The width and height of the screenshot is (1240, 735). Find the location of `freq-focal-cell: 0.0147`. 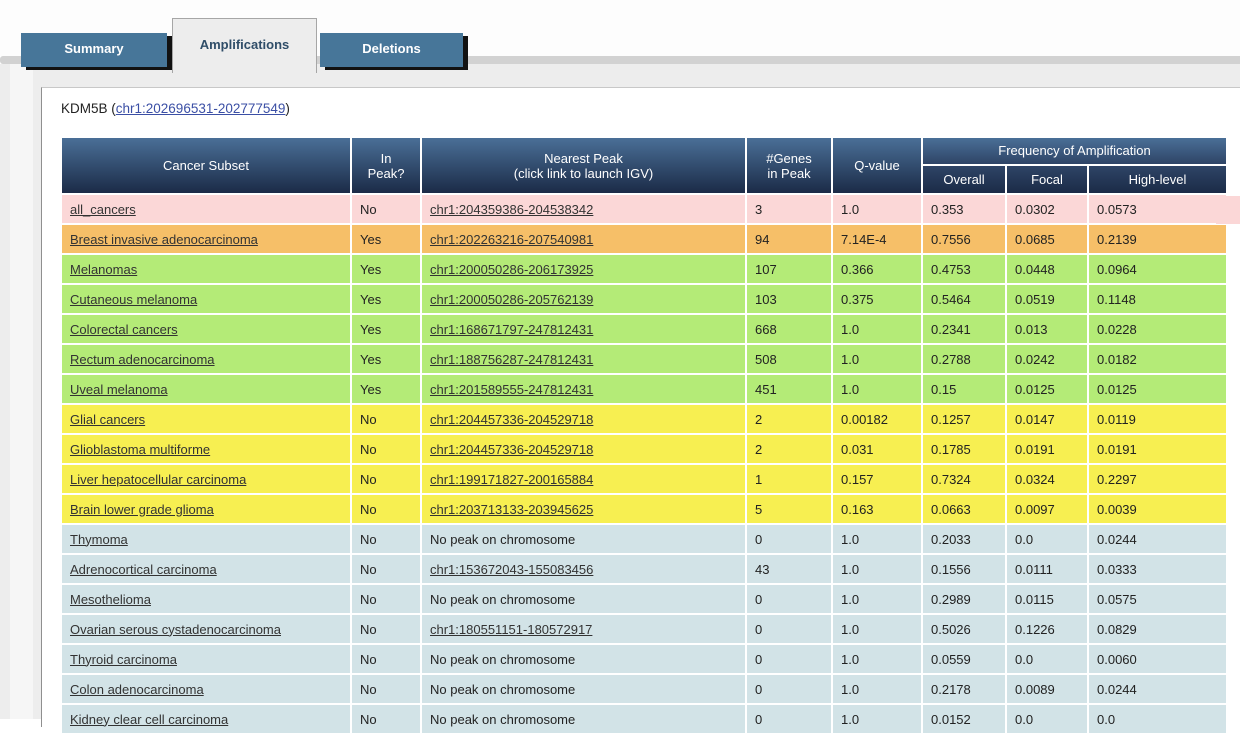

freq-focal-cell: 0.0147 is located at coordinates (1035, 419).